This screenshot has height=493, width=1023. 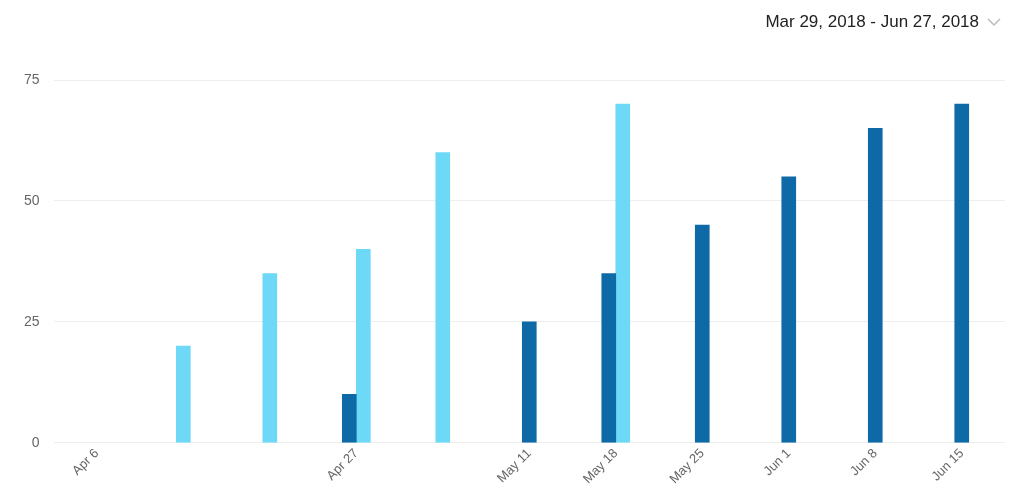 I want to click on chart-title: Mar 29, 2018 - Jun 27, 2018, so click(x=872, y=22).